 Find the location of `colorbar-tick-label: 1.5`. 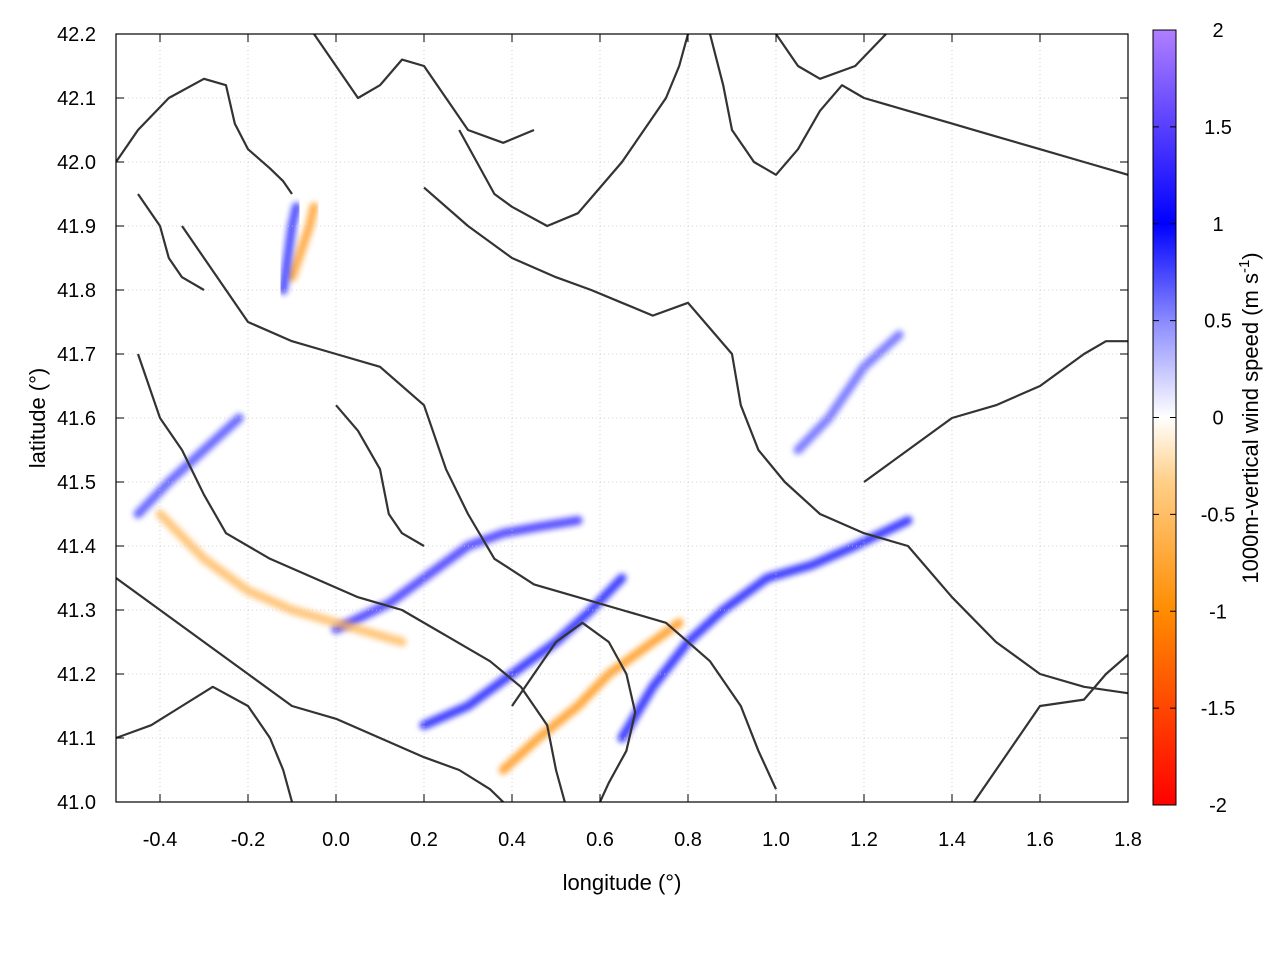

colorbar-tick-label: 1.5 is located at coordinates (1218, 128).